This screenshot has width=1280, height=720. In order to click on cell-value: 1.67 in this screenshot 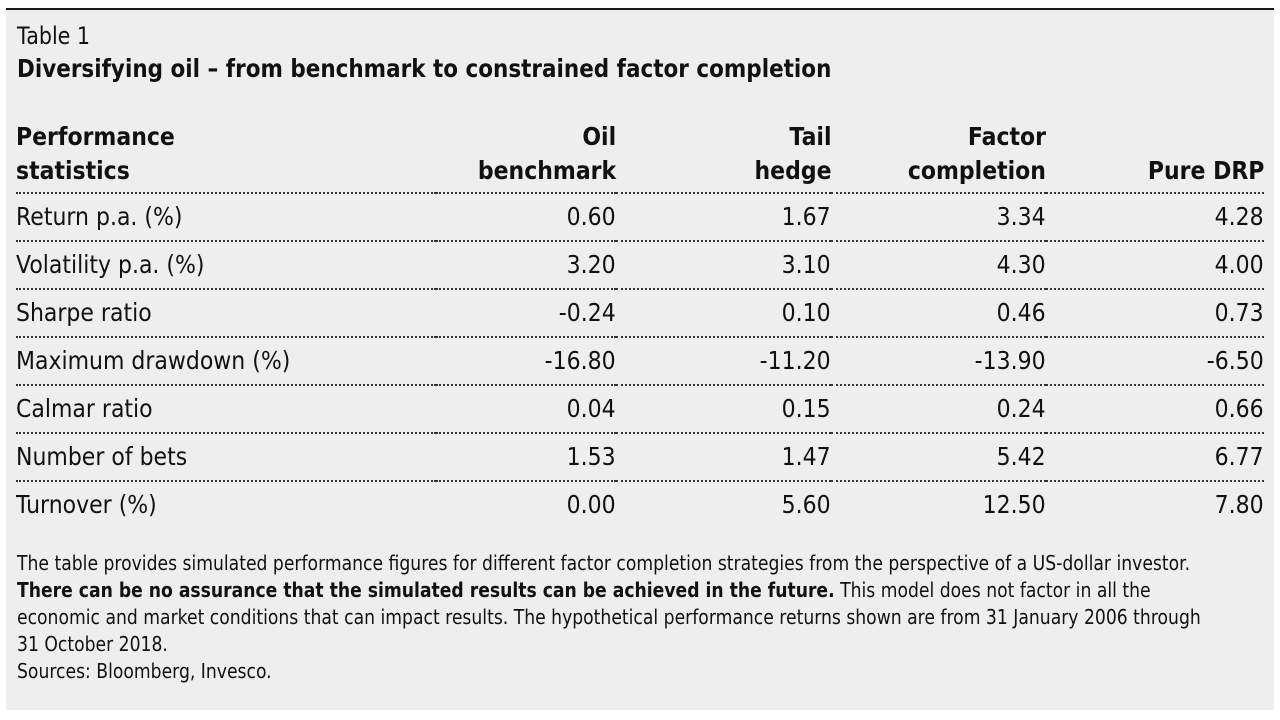, I will do `click(723, 217)`.